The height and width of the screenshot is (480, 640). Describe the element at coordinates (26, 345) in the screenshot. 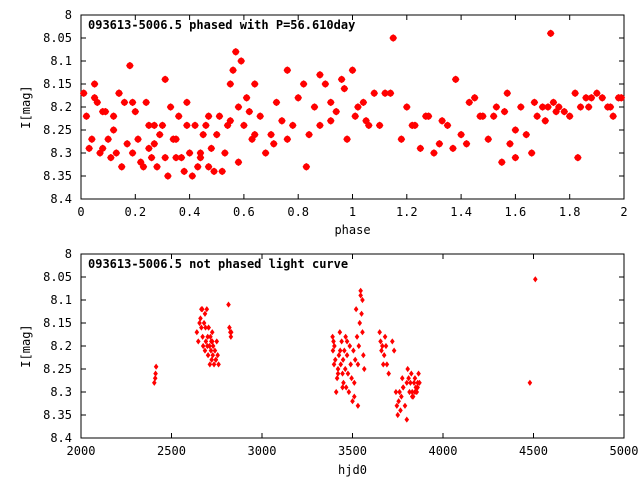

I see `y-axis-label: I[mag]` at that location.